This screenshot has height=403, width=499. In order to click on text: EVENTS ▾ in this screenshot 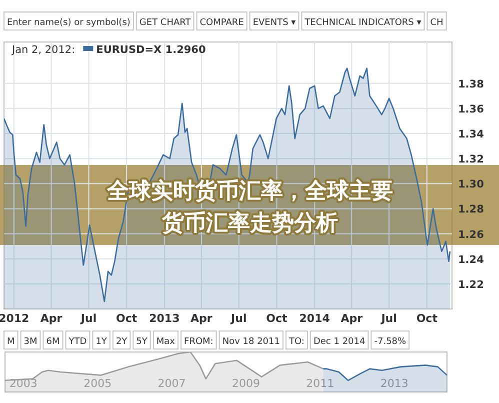, I will do `click(274, 23)`.